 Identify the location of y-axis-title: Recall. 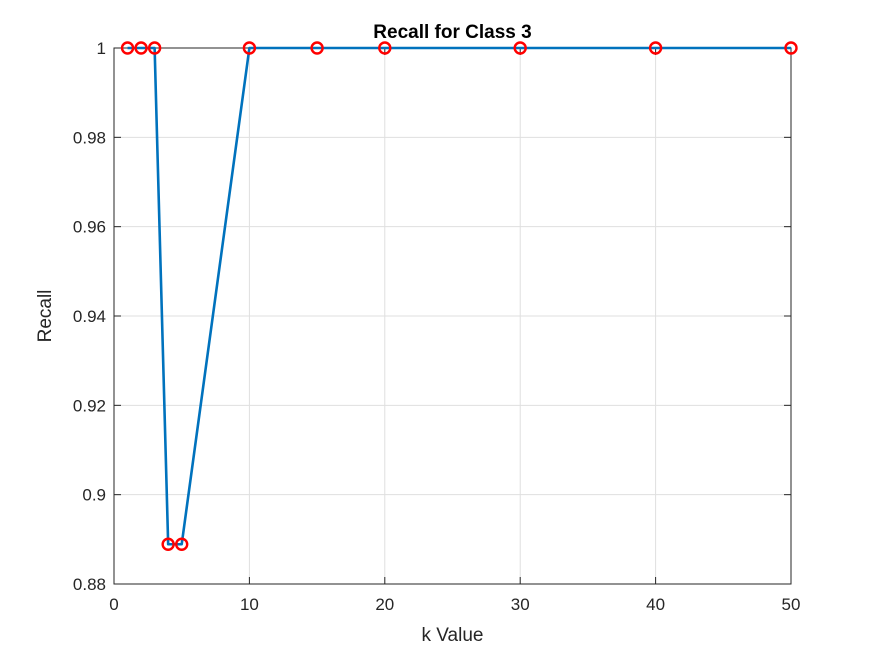
(45, 316).